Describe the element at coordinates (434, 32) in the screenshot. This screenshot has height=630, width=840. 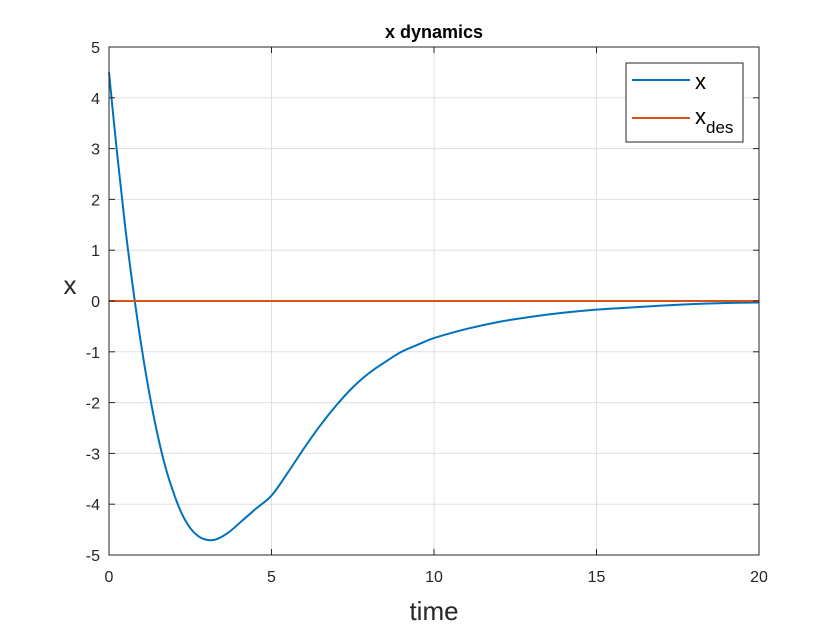
I see `chart-title: x dynamics` at that location.